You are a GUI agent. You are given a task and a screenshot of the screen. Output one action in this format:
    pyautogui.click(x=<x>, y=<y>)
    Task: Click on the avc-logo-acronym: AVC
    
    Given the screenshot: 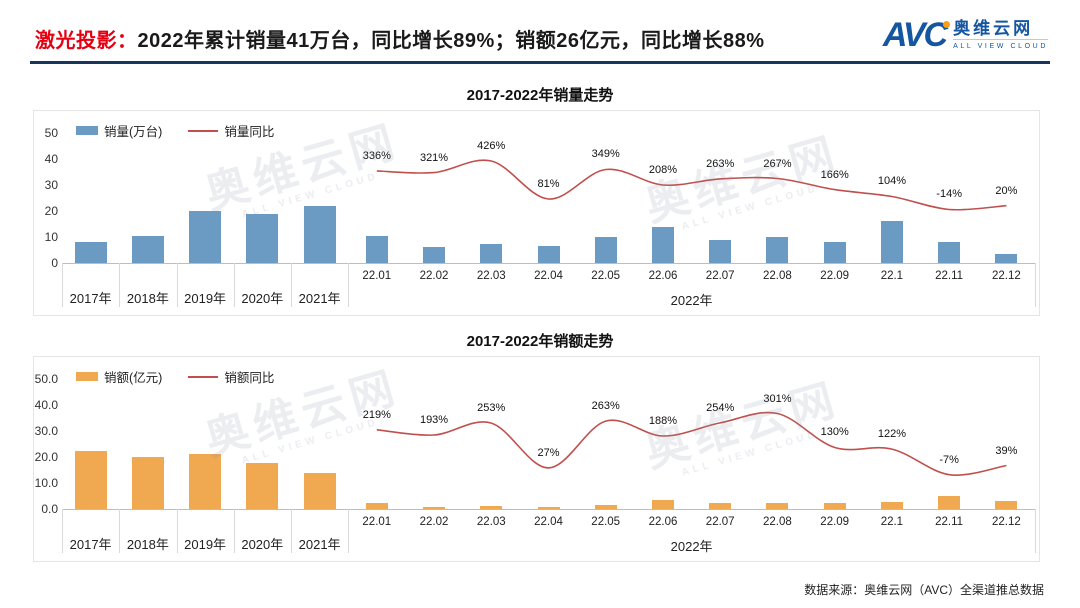 What is the action you would take?
    pyautogui.click(x=917, y=35)
    